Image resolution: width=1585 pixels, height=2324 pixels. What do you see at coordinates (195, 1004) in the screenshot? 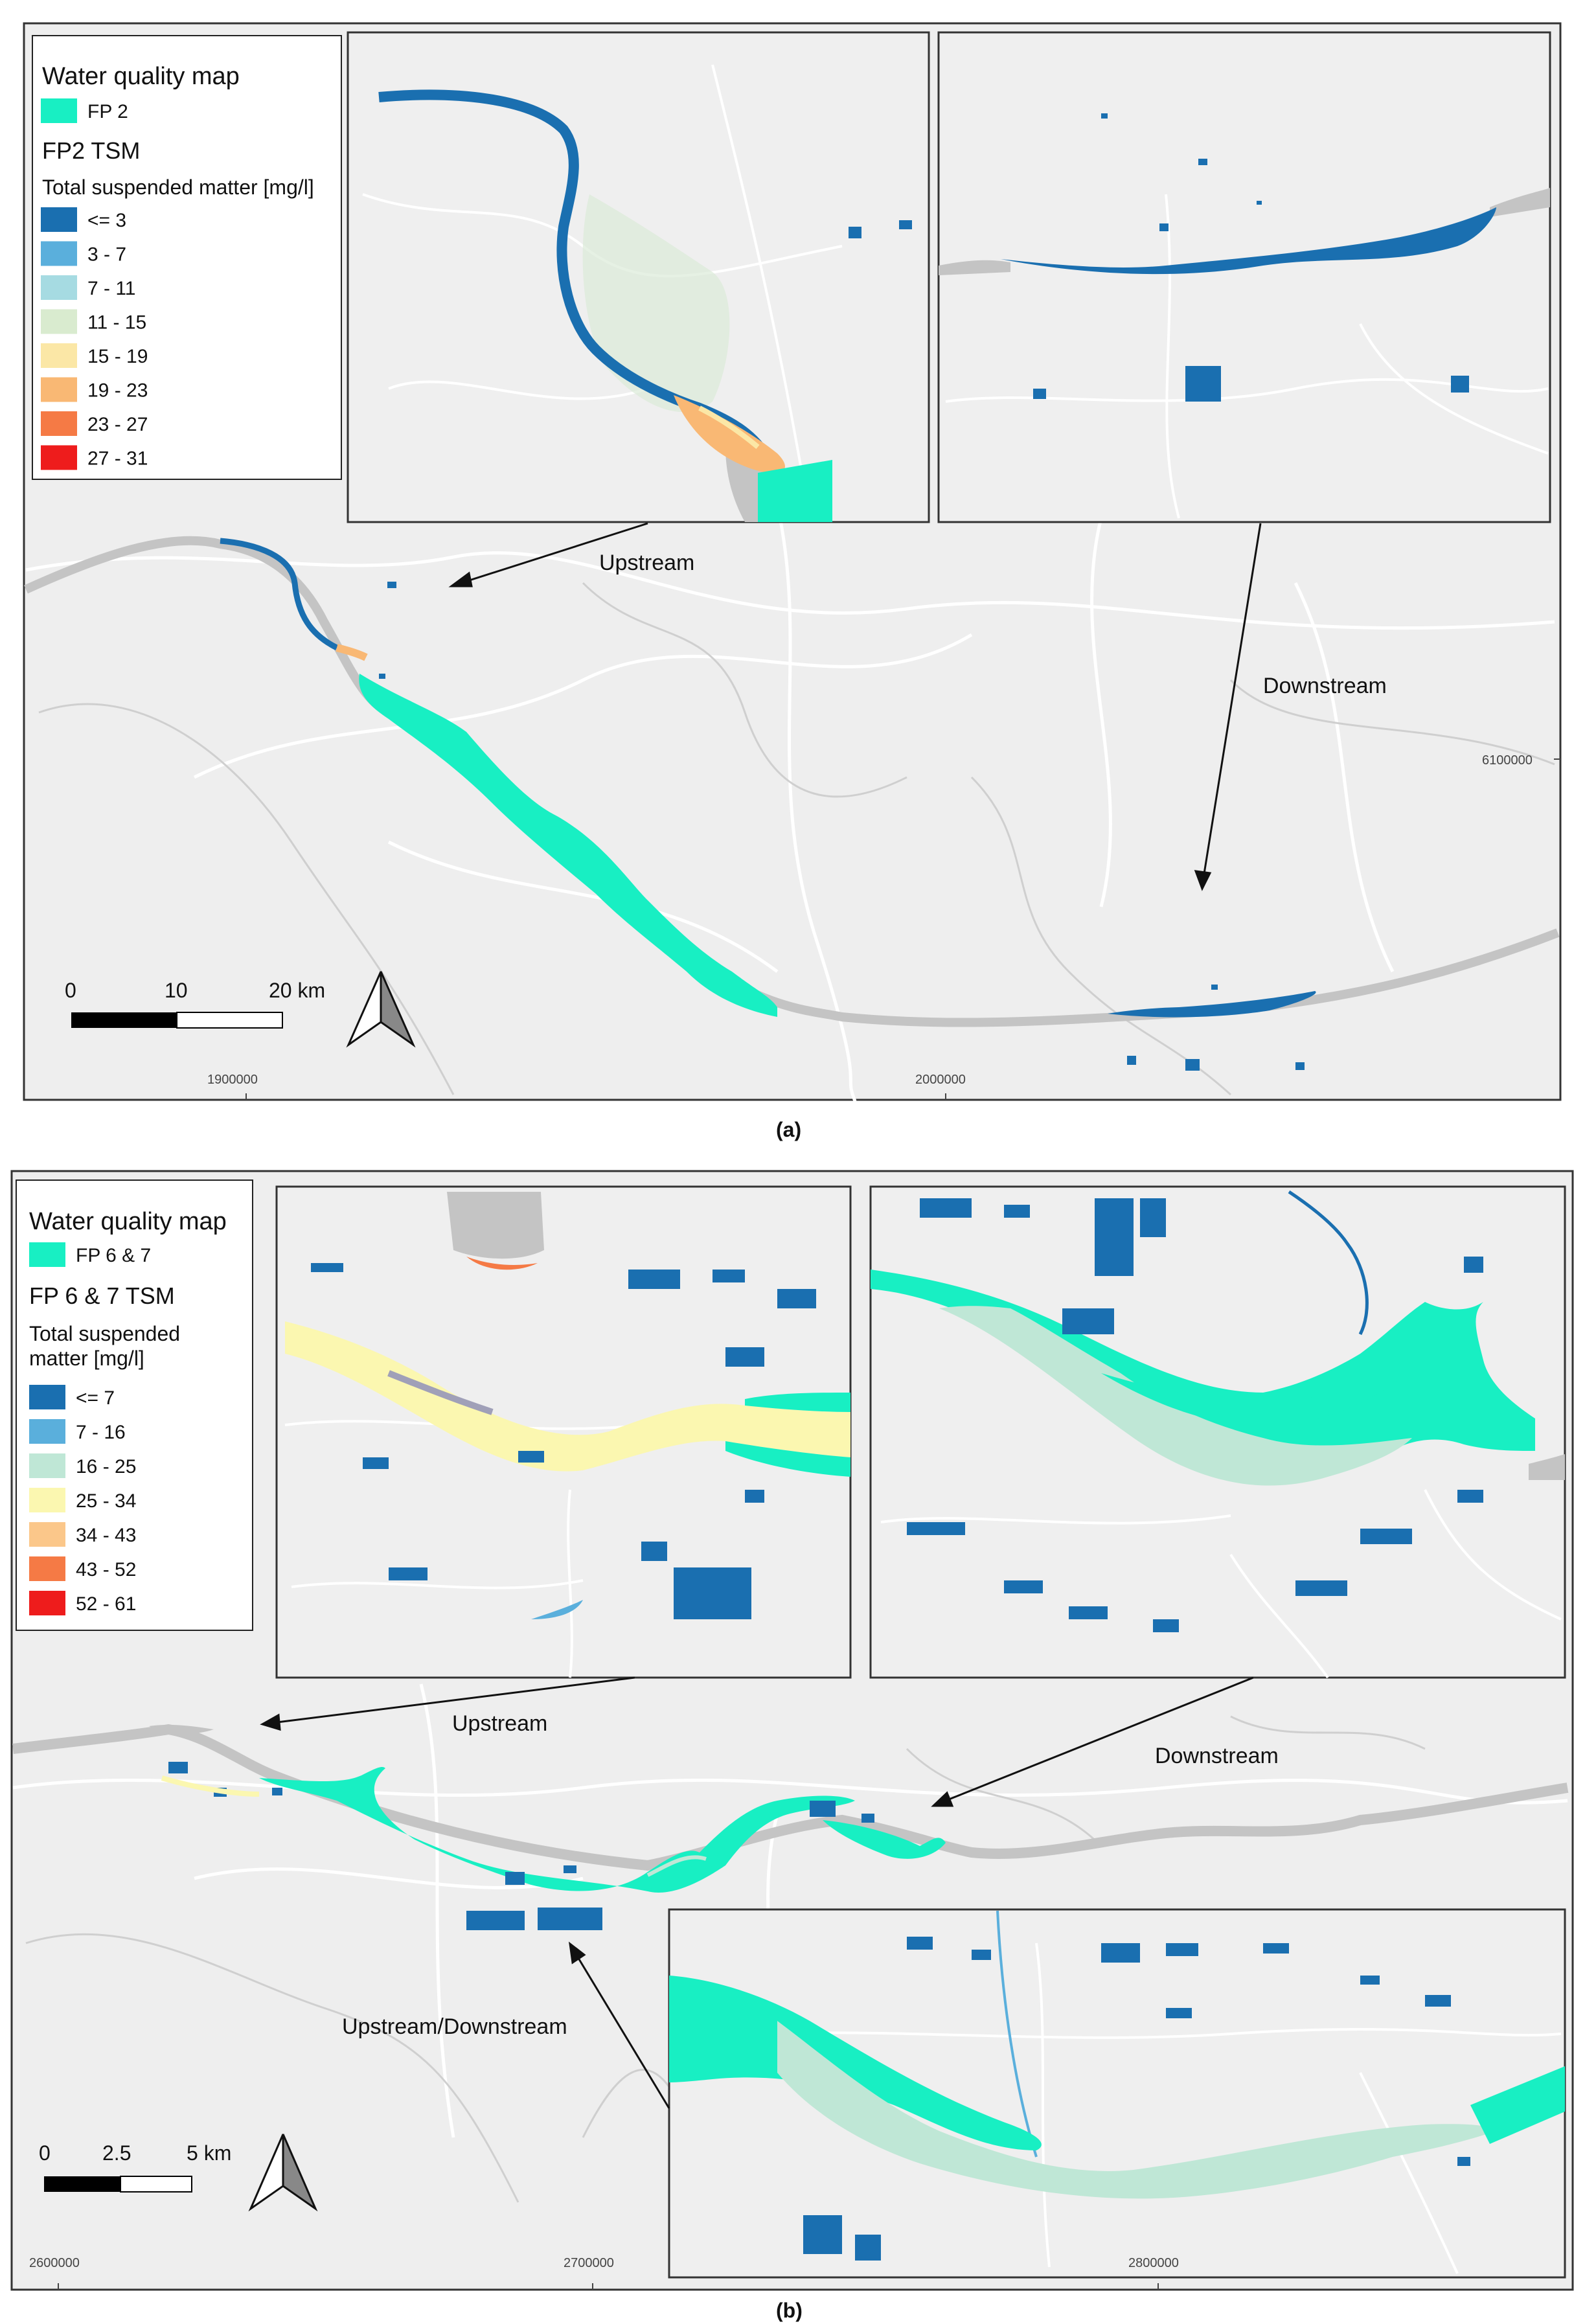
I see `panel-a-scale-bar: 0 10 20 km` at bounding box center [195, 1004].